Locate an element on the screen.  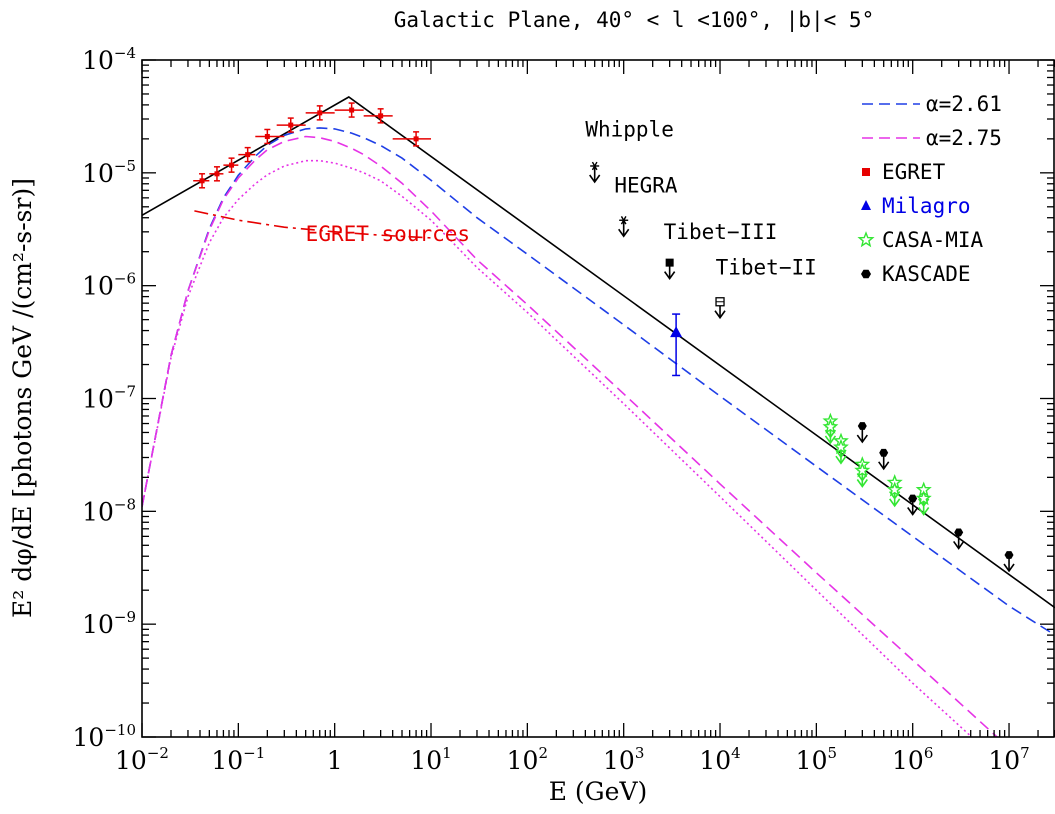
y-tick-label: 10⁻¹⁰ is located at coordinates (104, 736).